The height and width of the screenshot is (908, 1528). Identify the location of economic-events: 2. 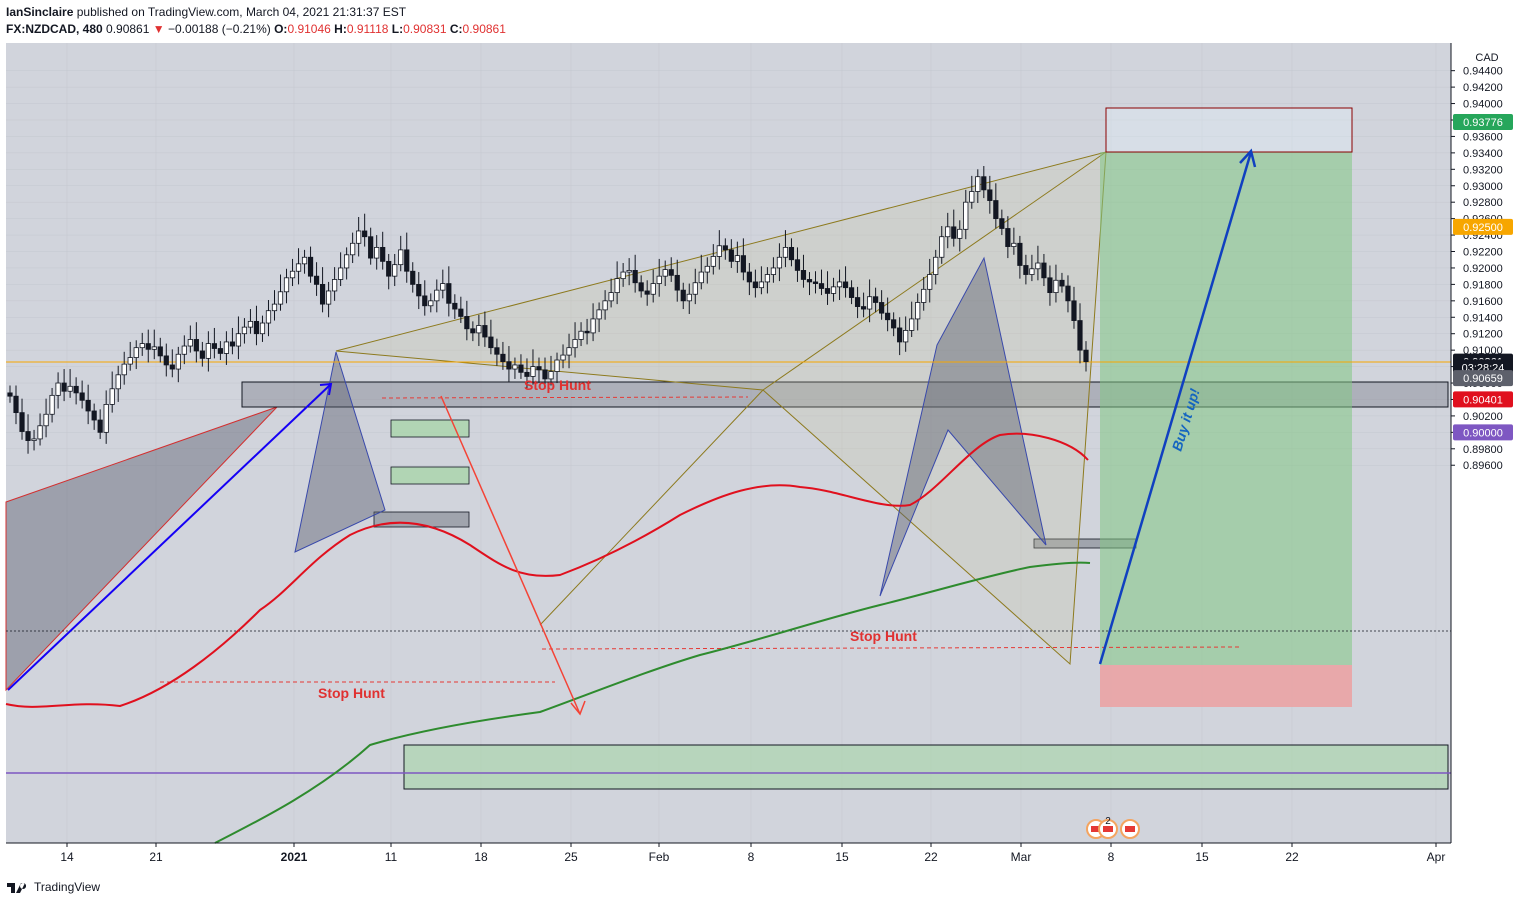
(1113, 827).